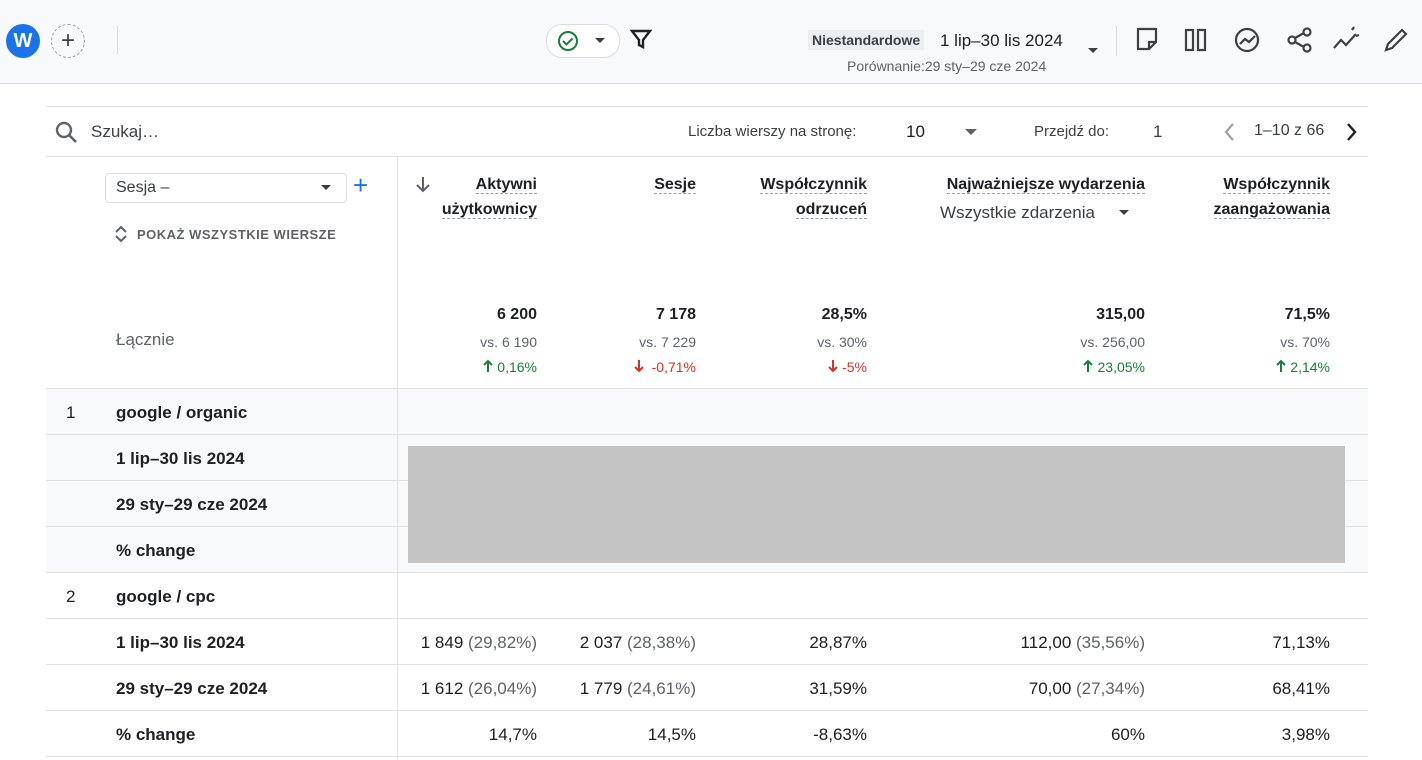  I want to click on filter-icon, so click(641, 39).